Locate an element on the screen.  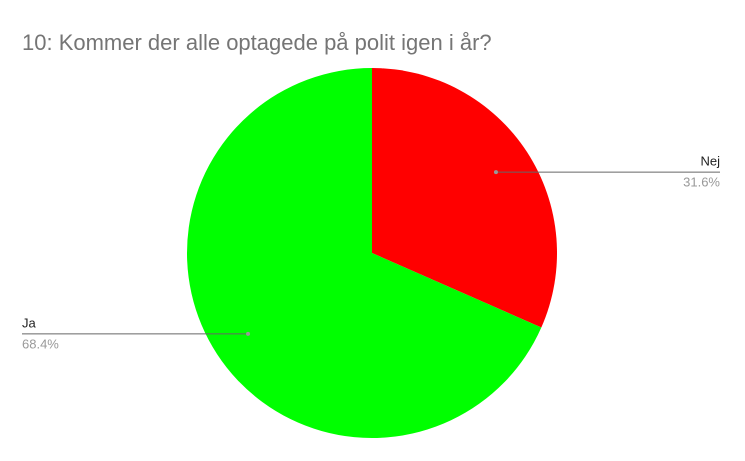
value-label: 31.6% is located at coordinates (701, 182).